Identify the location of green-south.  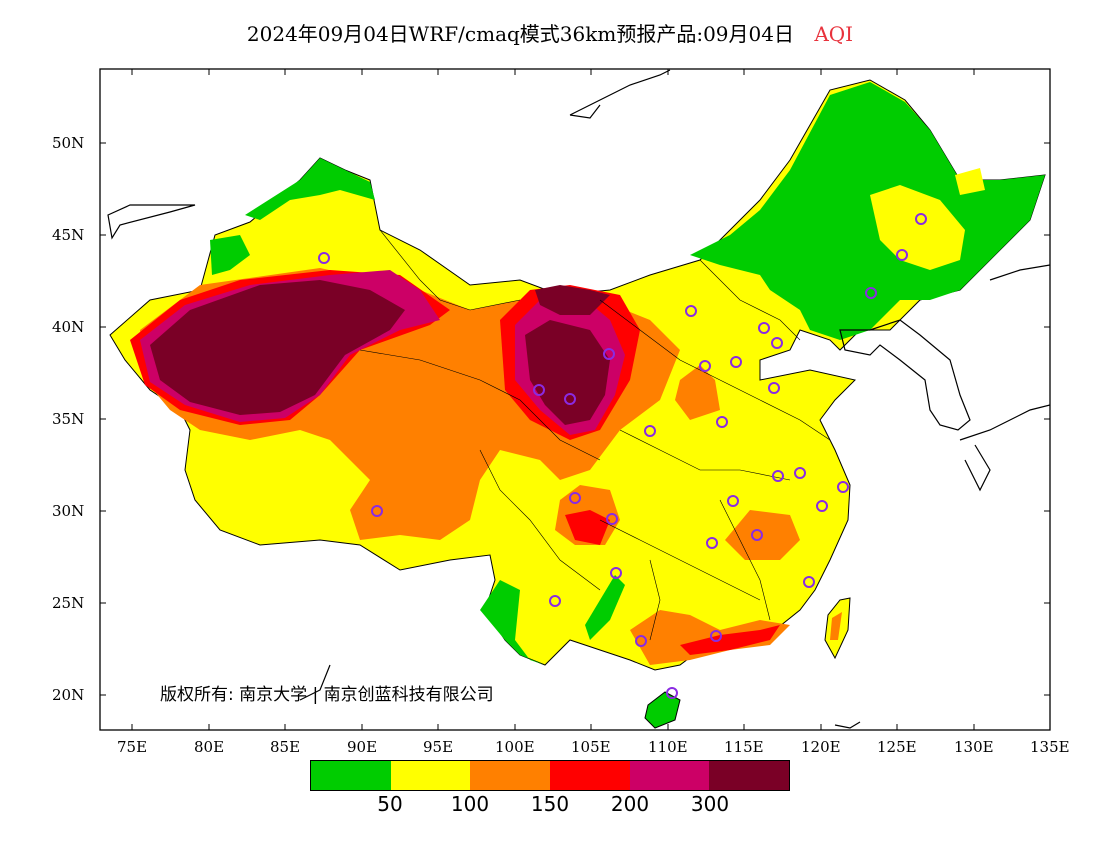
(605, 607).